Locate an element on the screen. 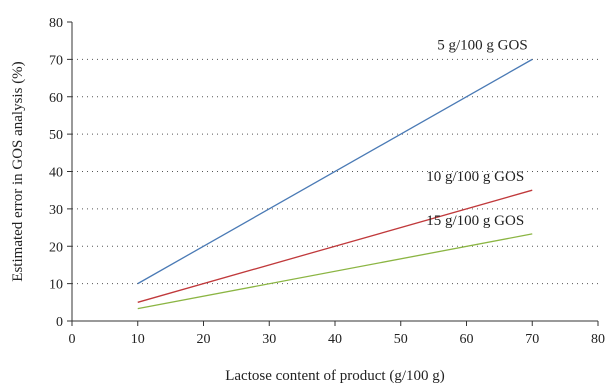 This screenshot has height=385, width=607. x-tick-label-50: 50 is located at coordinates (401, 339).